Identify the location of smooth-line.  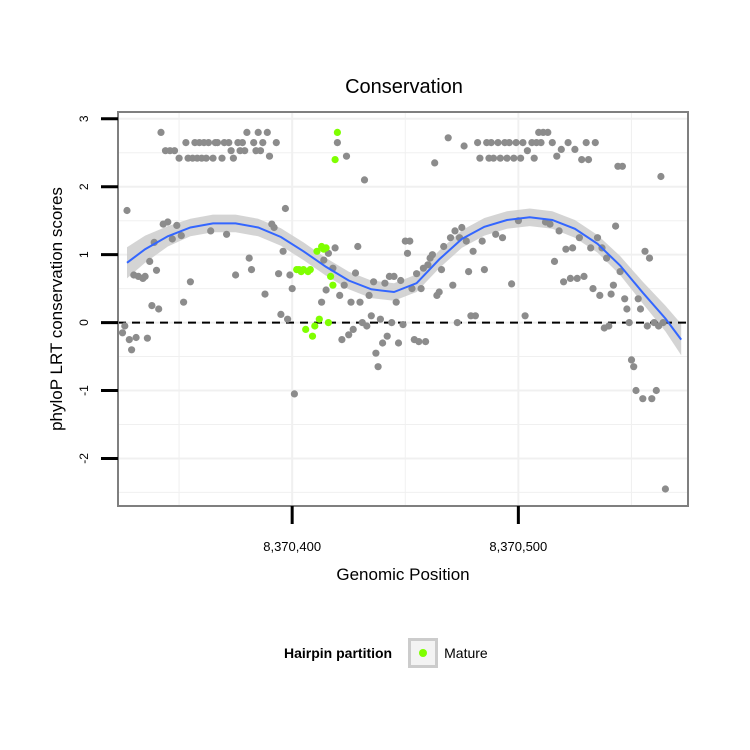
(404, 278).